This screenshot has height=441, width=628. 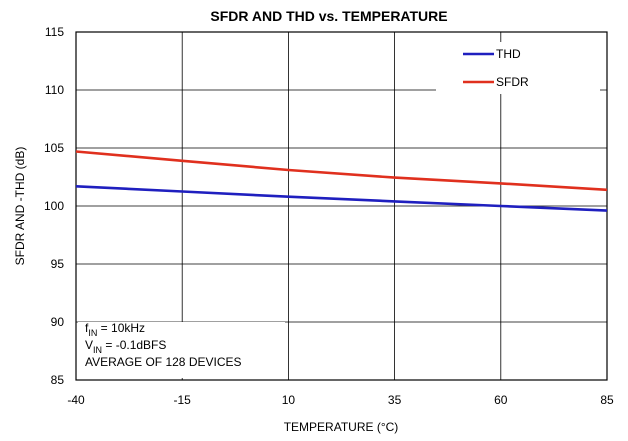 What do you see at coordinates (496, 68) in the screenshot?
I see `legend: THD SFDR` at bounding box center [496, 68].